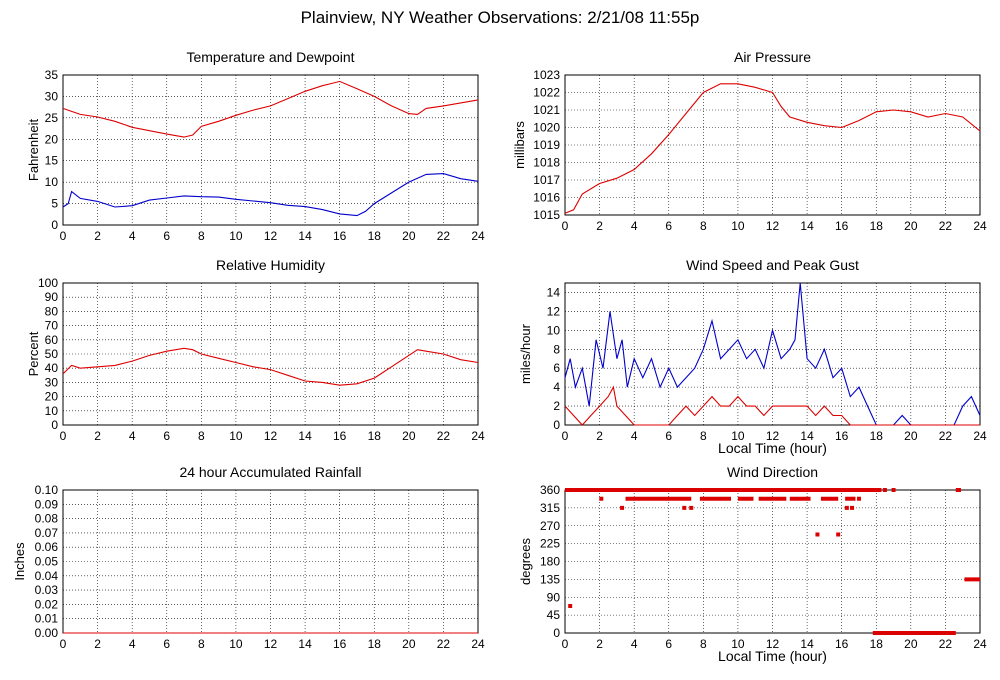  Describe the element at coordinates (546, 128) in the screenshot. I see `y-tick-label: 1020` at that location.